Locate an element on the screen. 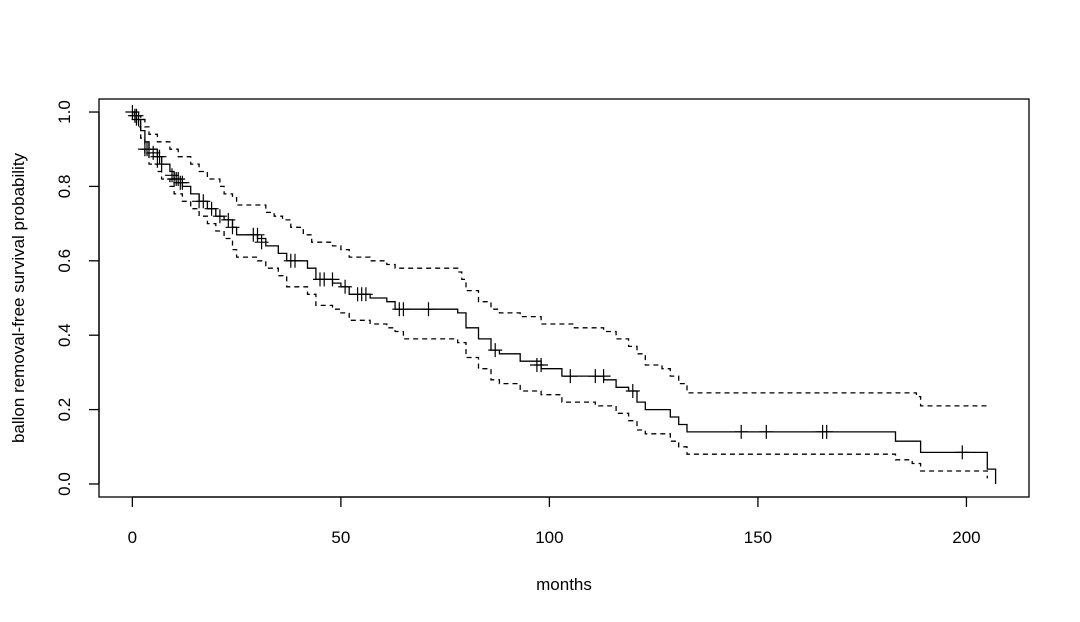 Image resolution: width=1080 pixels, height=622 pixels. y-tick-label: 0.0 is located at coordinates (64, 484).